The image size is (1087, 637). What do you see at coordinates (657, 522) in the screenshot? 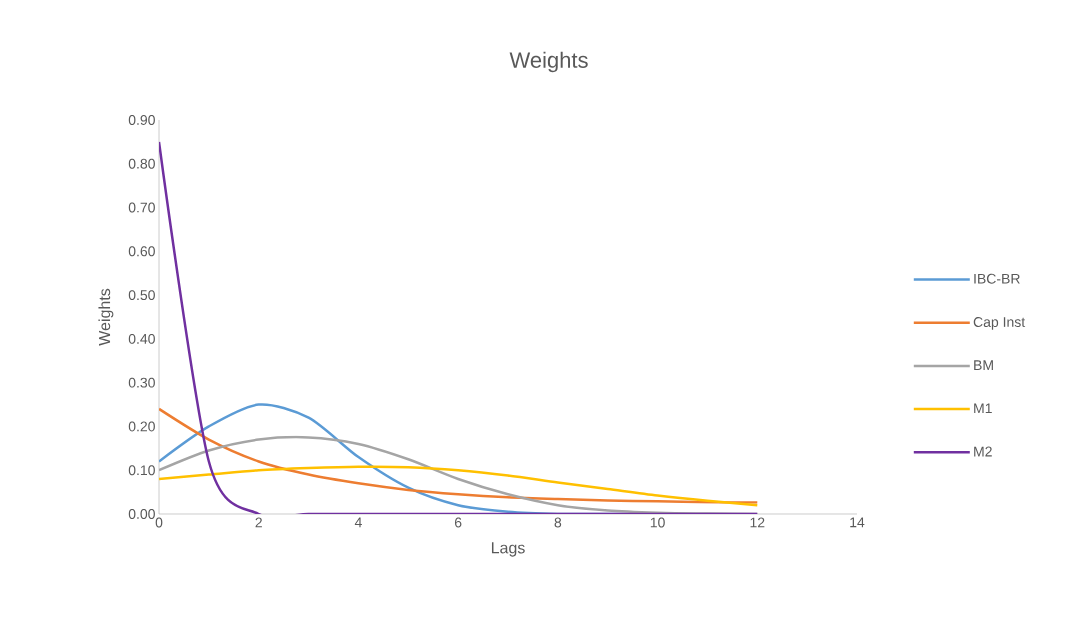
I see `x-tick-label: 10` at bounding box center [657, 522].